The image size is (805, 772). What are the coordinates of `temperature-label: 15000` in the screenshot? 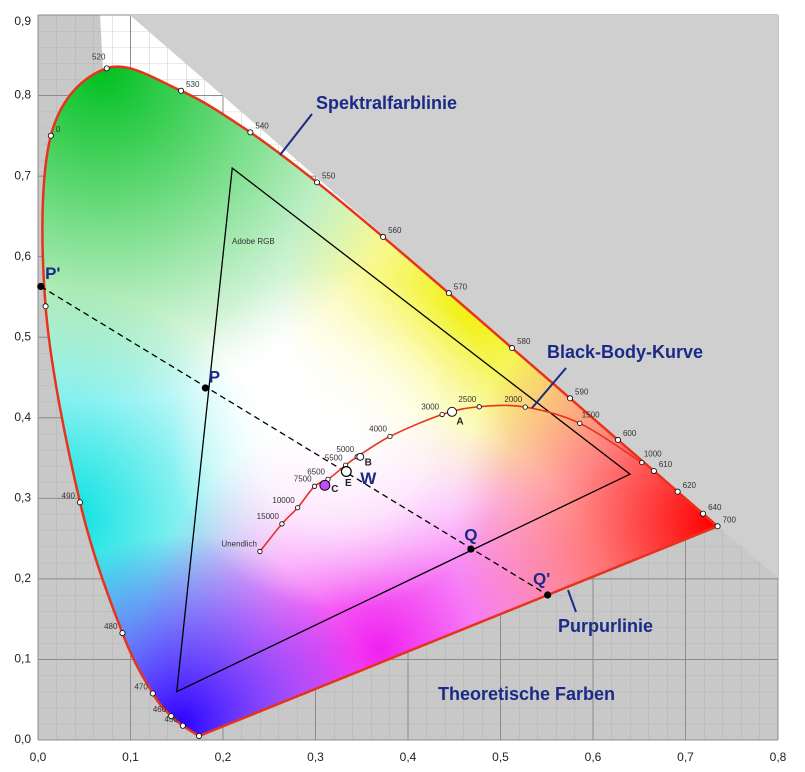 It's located at (268, 516).